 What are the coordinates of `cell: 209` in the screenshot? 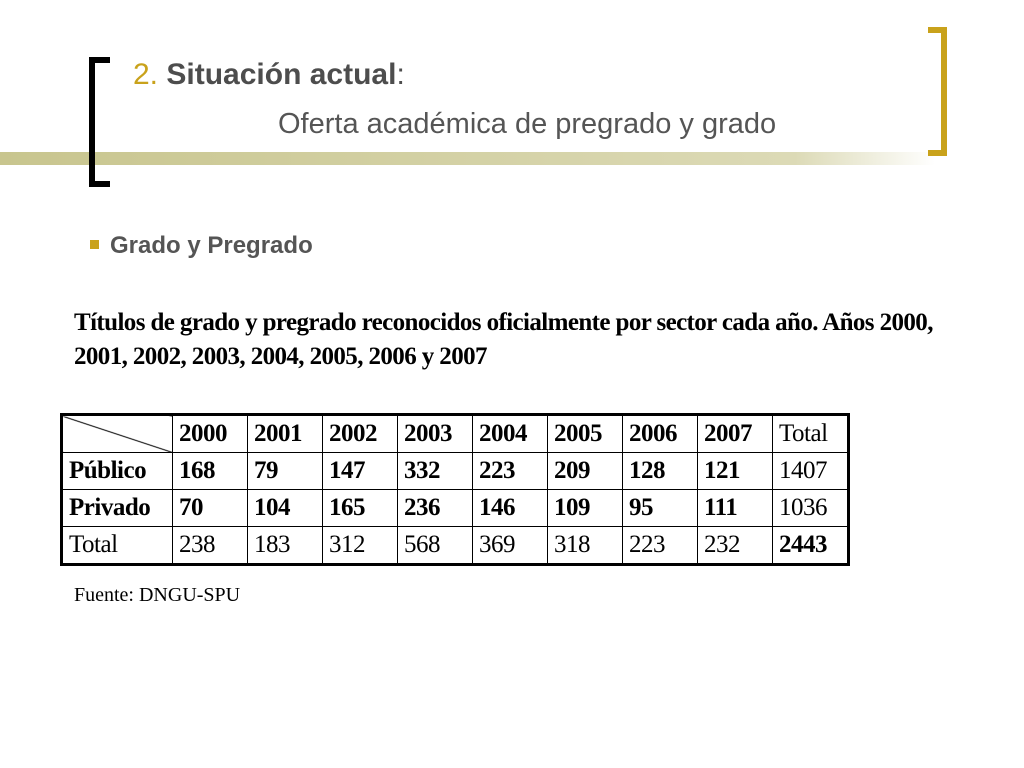 It's located at (585, 471).